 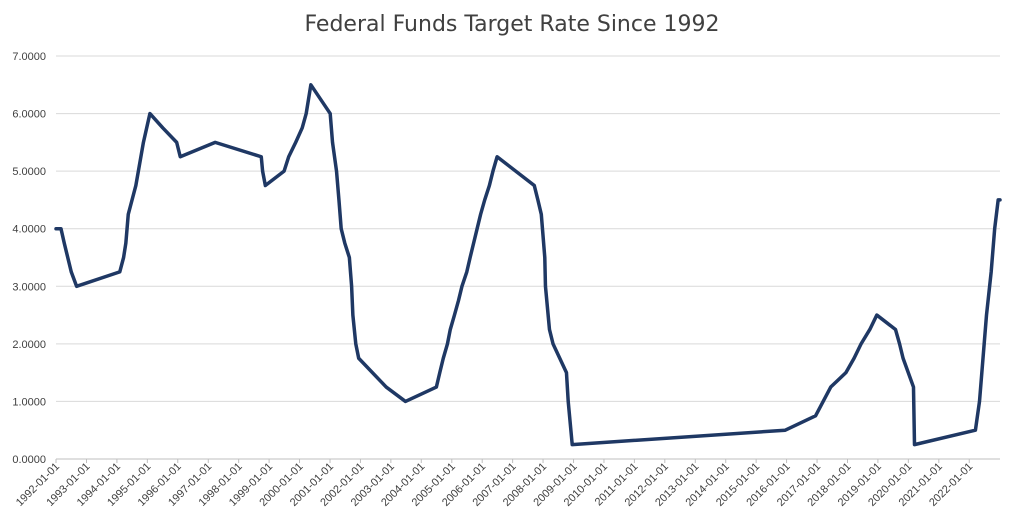 I want to click on y-tick-label: 2.0000, so click(x=29, y=345).